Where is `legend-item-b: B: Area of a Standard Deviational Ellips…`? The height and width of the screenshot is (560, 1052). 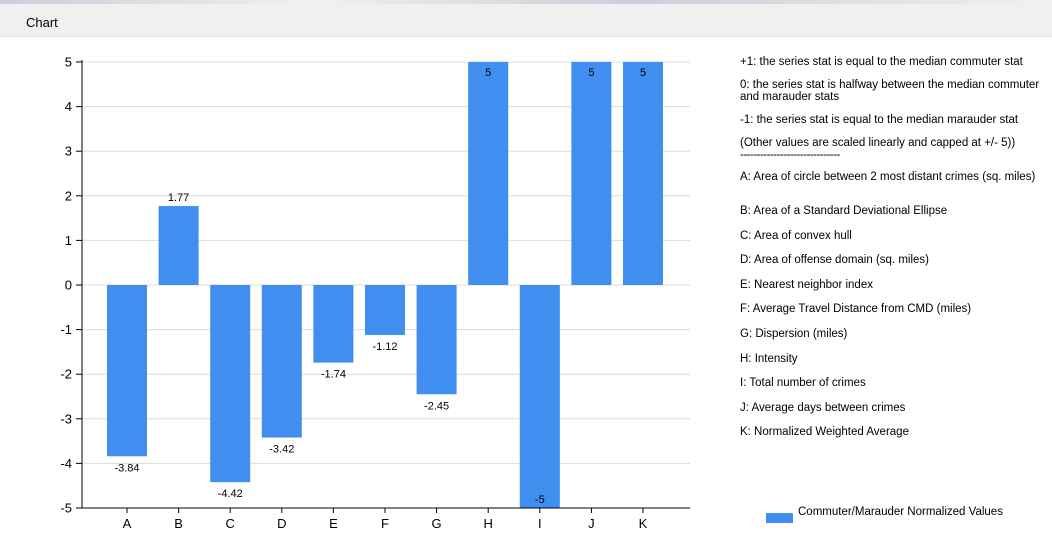 legend-item-b: B: Area of a Standard Deviational Ellips… is located at coordinates (844, 211).